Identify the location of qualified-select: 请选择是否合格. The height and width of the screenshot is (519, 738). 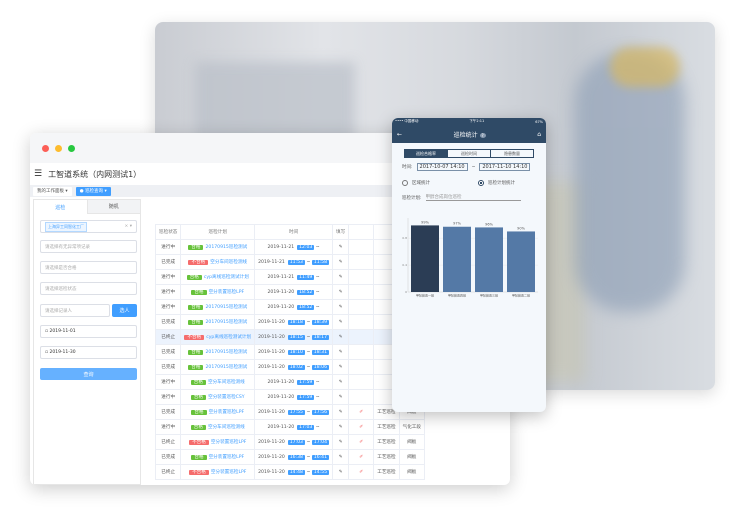
(88, 267).